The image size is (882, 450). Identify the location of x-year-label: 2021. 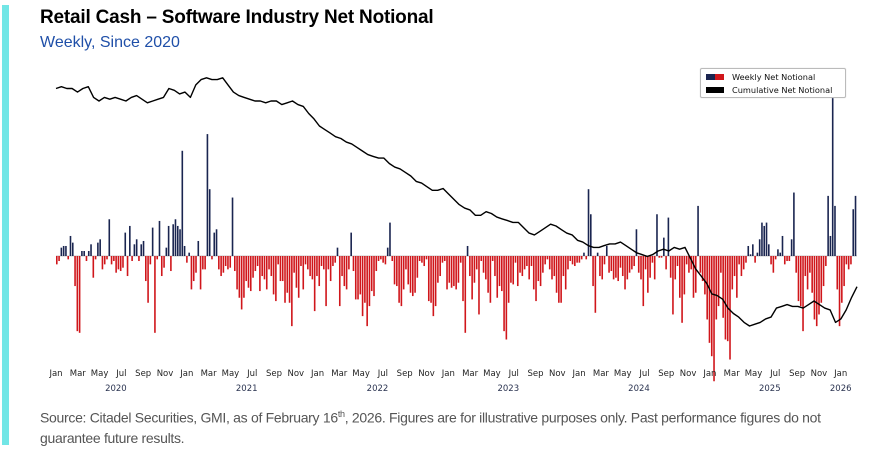
(247, 389).